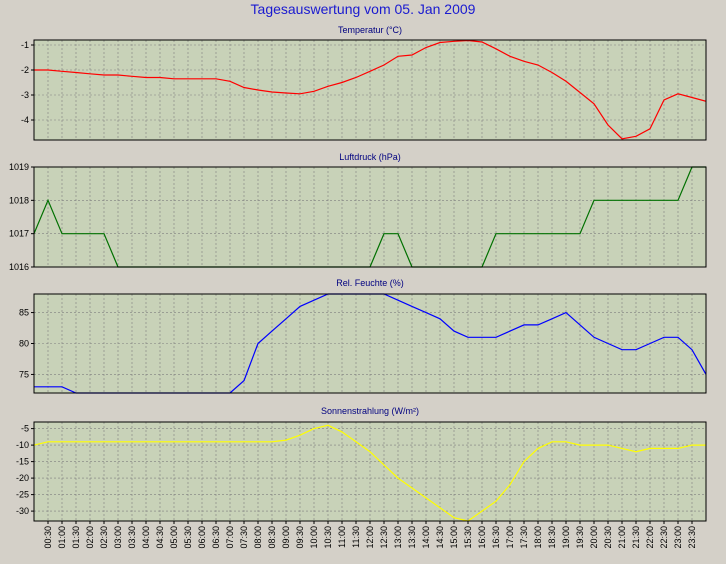 The height and width of the screenshot is (564, 726). I want to click on y-tick-label: -20, so click(22, 478).